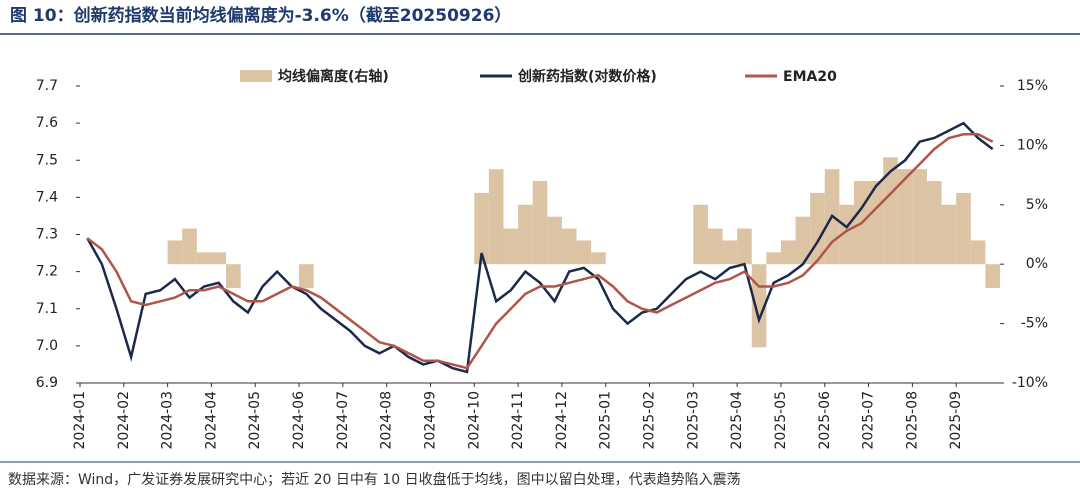  I want to click on x-tick-label: 2025-01, so click(606, 420).